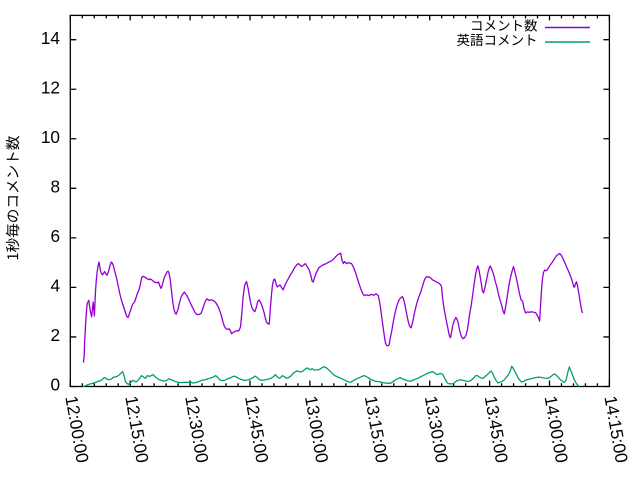 The height and width of the screenshot is (480, 640). Describe the element at coordinates (55, 236) in the screenshot. I see `svg-text: 6` at that location.